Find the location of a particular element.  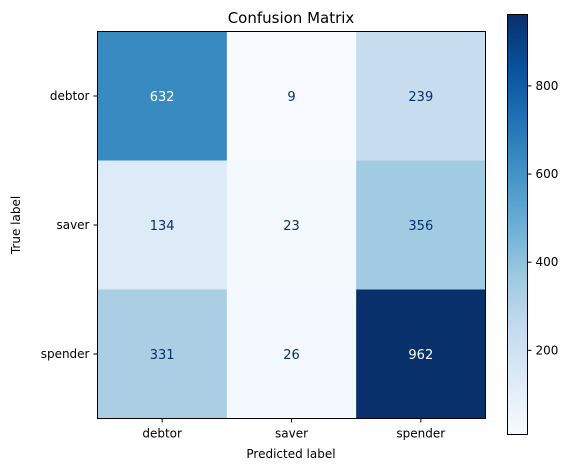

y-tick-label: spender is located at coordinates (65, 354).